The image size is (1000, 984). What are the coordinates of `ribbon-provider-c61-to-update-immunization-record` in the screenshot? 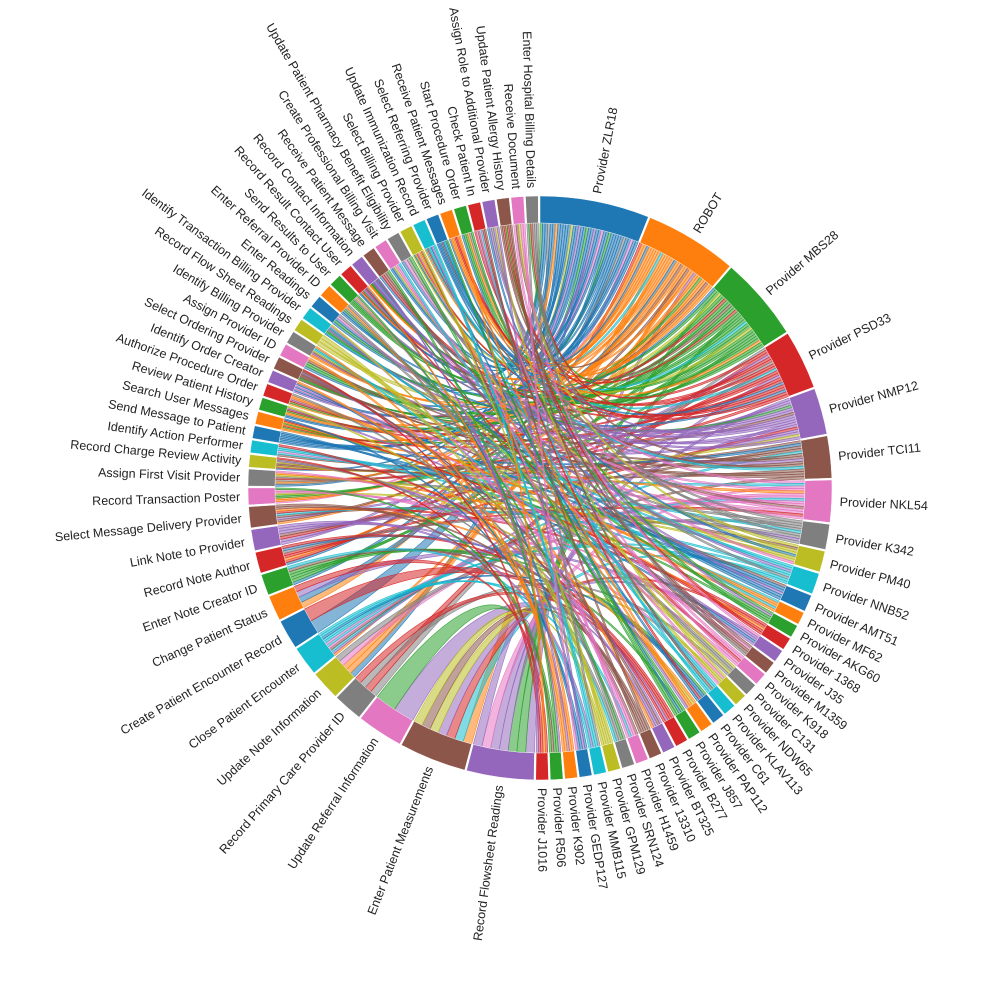 It's located at (565, 473).